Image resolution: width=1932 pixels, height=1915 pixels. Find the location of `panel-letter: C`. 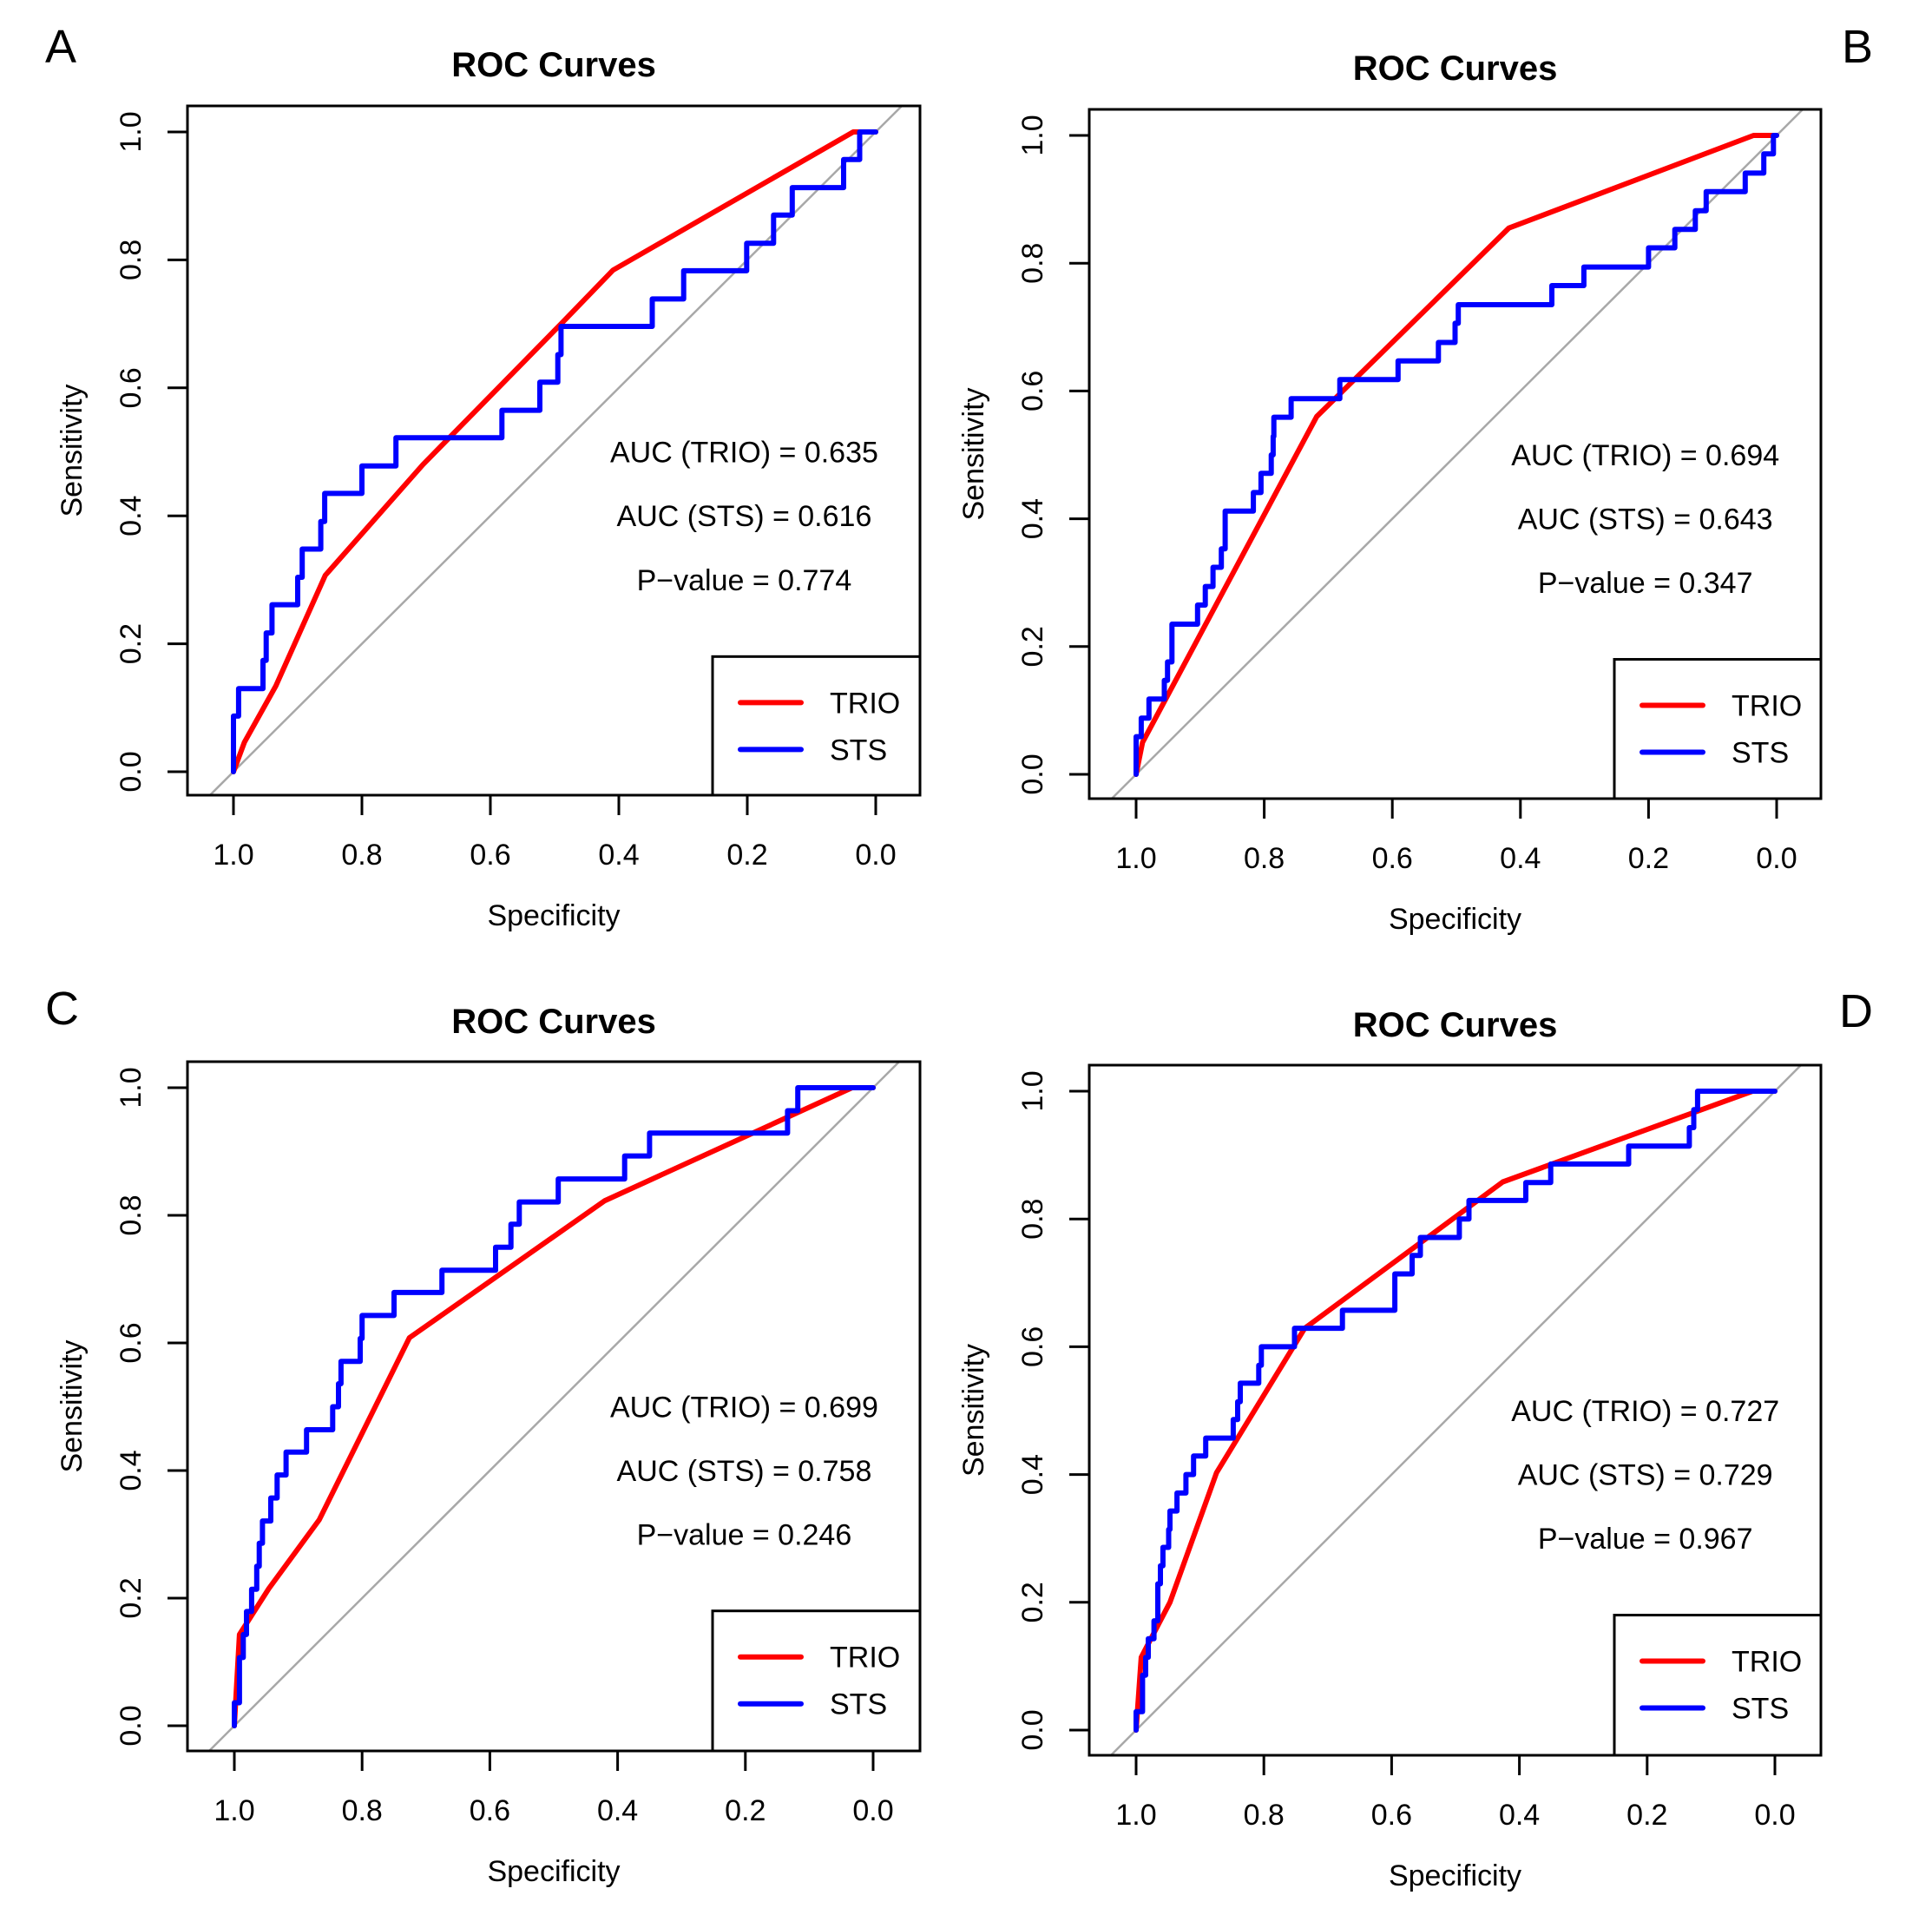

panel-letter: C is located at coordinates (62, 1009).